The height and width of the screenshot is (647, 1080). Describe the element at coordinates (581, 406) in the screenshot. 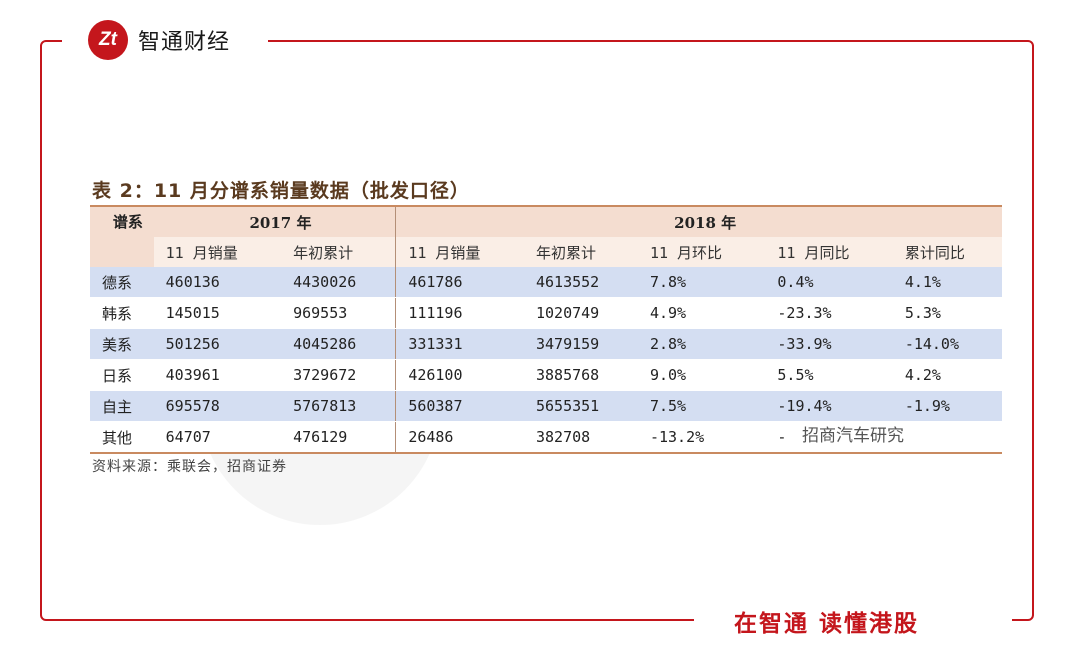

I see `cell: 5655351` at that location.